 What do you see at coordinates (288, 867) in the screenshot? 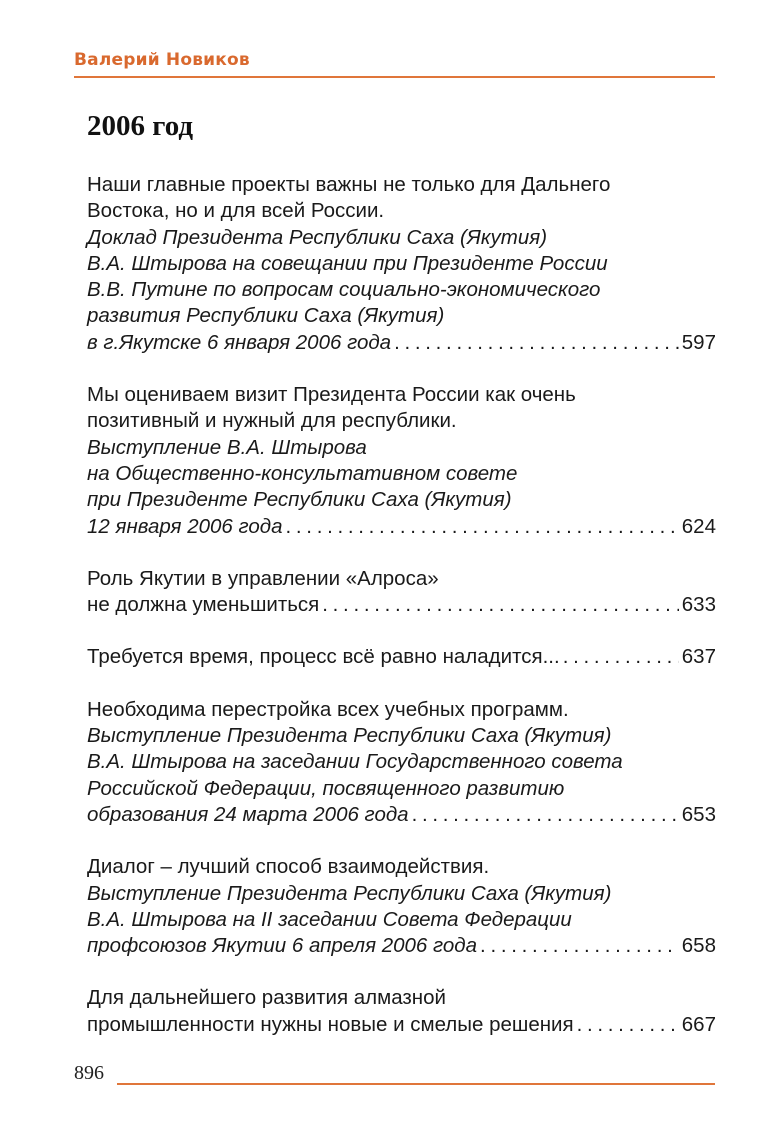
I see `entry-title-line: Диалог – лучший способ взаимодействия.` at bounding box center [288, 867].